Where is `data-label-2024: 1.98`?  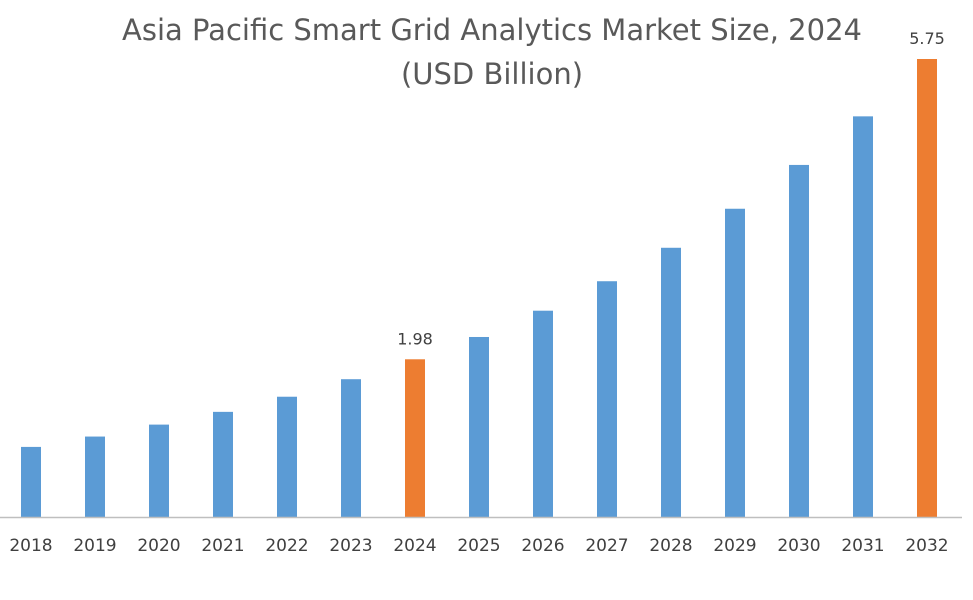 data-label-2024: 1.98 is located at coordinates (415, 338).